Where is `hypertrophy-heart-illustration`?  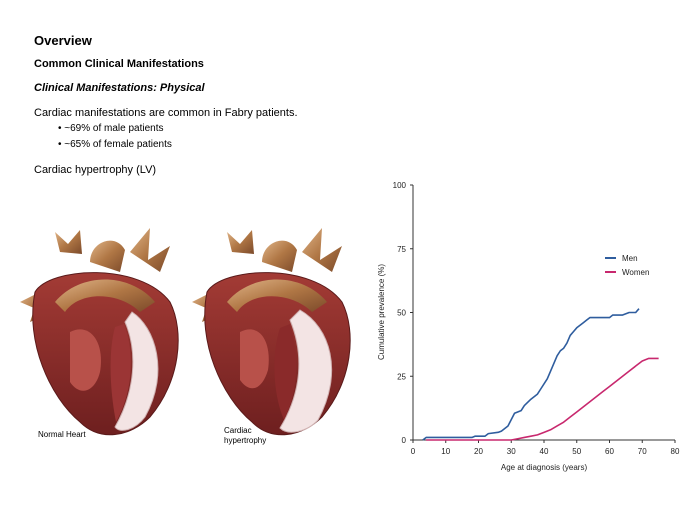 hypertrophy-heart-illustration is located at coordinates (271, 332).